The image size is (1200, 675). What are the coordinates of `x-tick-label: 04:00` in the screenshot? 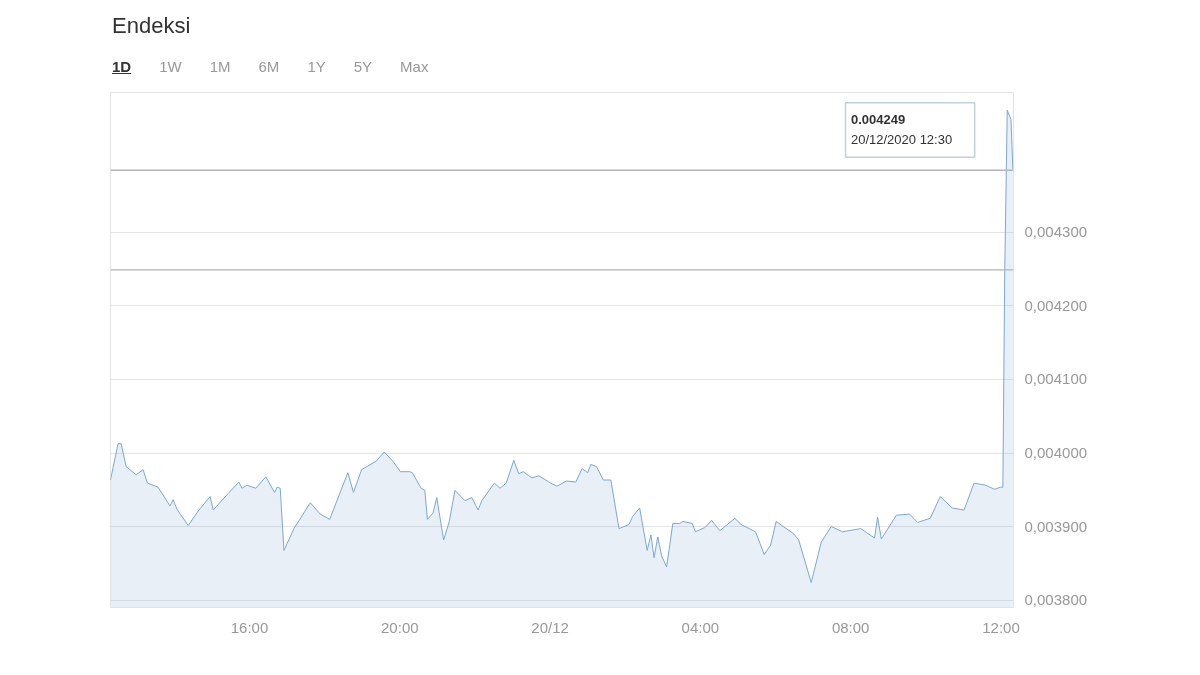 It's located at (700, 627).